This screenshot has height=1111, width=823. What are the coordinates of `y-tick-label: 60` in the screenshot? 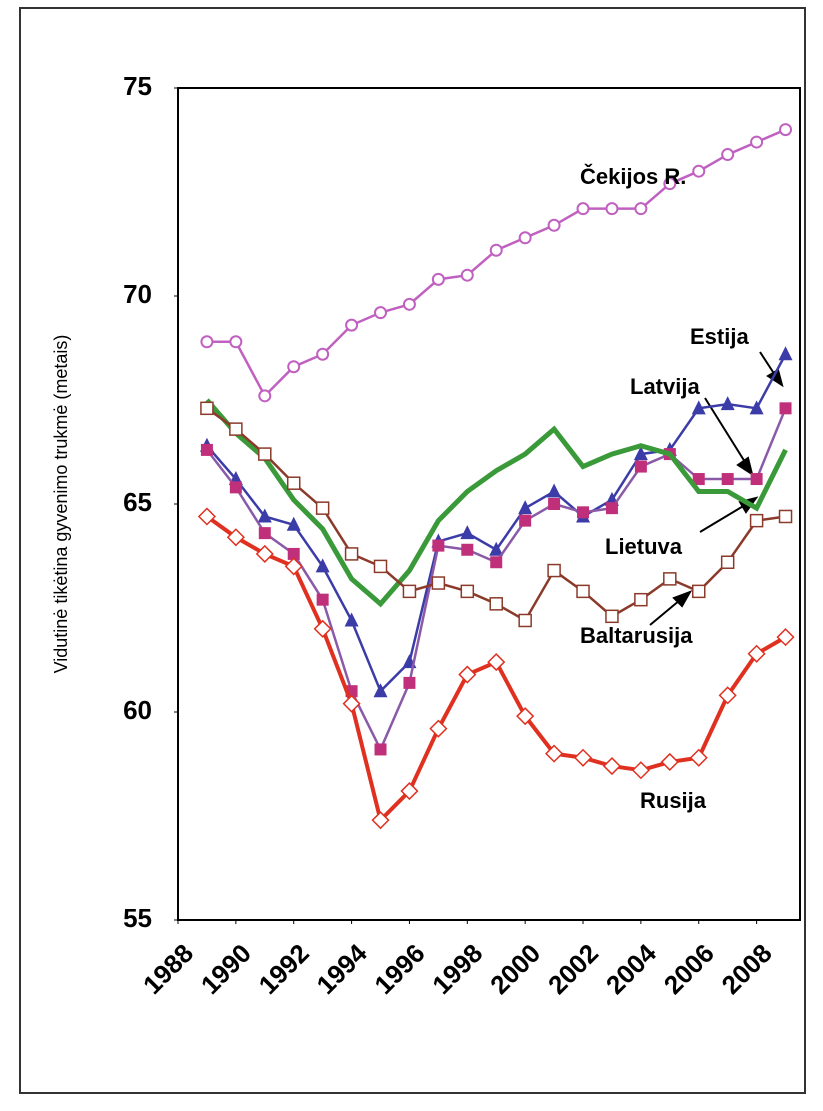 It's located at (137, 710).